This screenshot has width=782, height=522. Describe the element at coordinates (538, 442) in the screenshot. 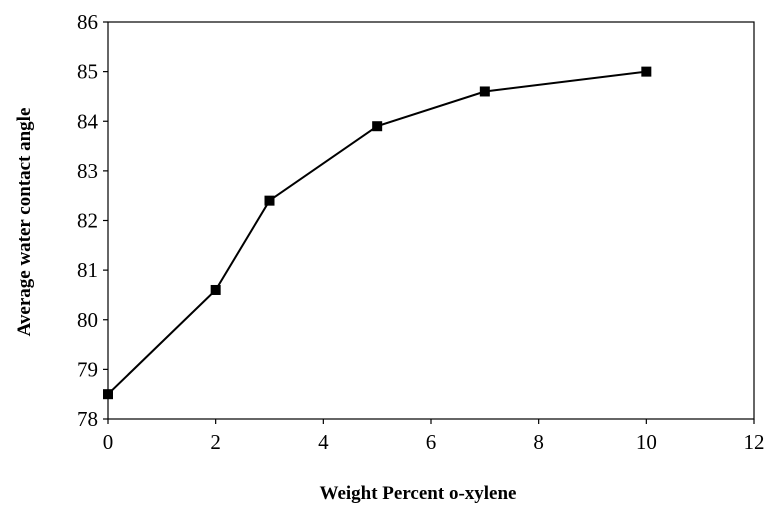

I see `x-tick-label: 8` at that location.